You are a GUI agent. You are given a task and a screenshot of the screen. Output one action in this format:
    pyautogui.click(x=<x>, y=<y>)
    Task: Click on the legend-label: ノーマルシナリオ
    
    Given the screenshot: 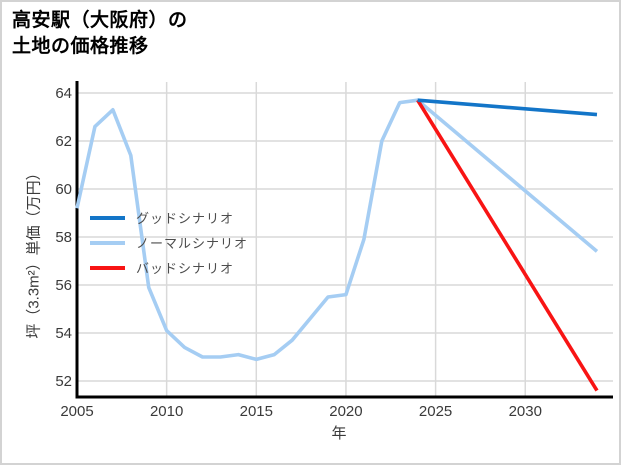 What is the action you would take?
    pyautogui.click(x=192, y=243)
    